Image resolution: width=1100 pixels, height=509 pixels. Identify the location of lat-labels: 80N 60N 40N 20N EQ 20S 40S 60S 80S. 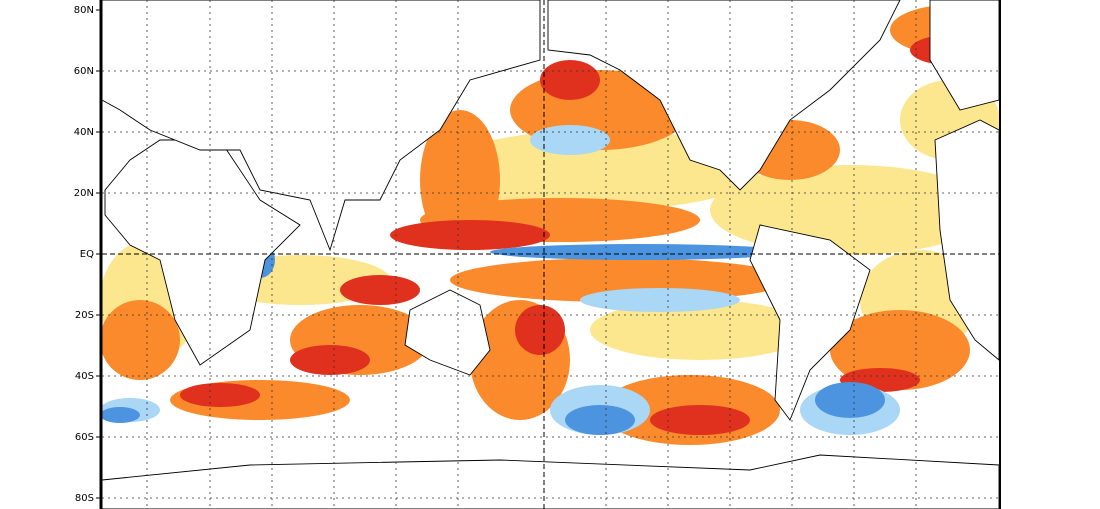
(87, 254).